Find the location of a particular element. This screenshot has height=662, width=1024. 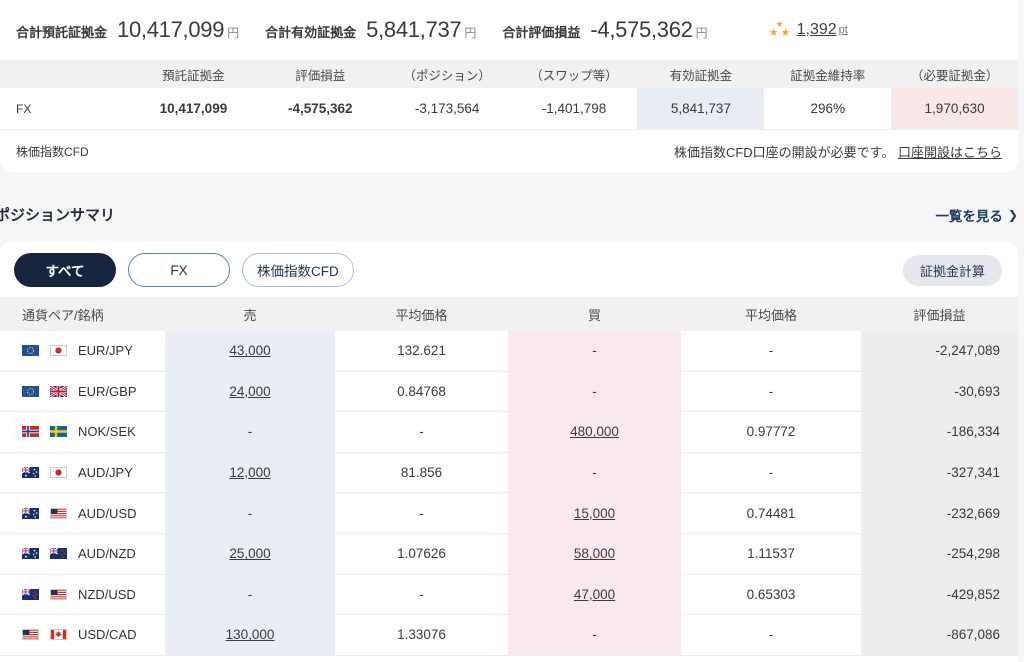

sell-quantity-cell: 24,000 is located at coordinates (250, 391).